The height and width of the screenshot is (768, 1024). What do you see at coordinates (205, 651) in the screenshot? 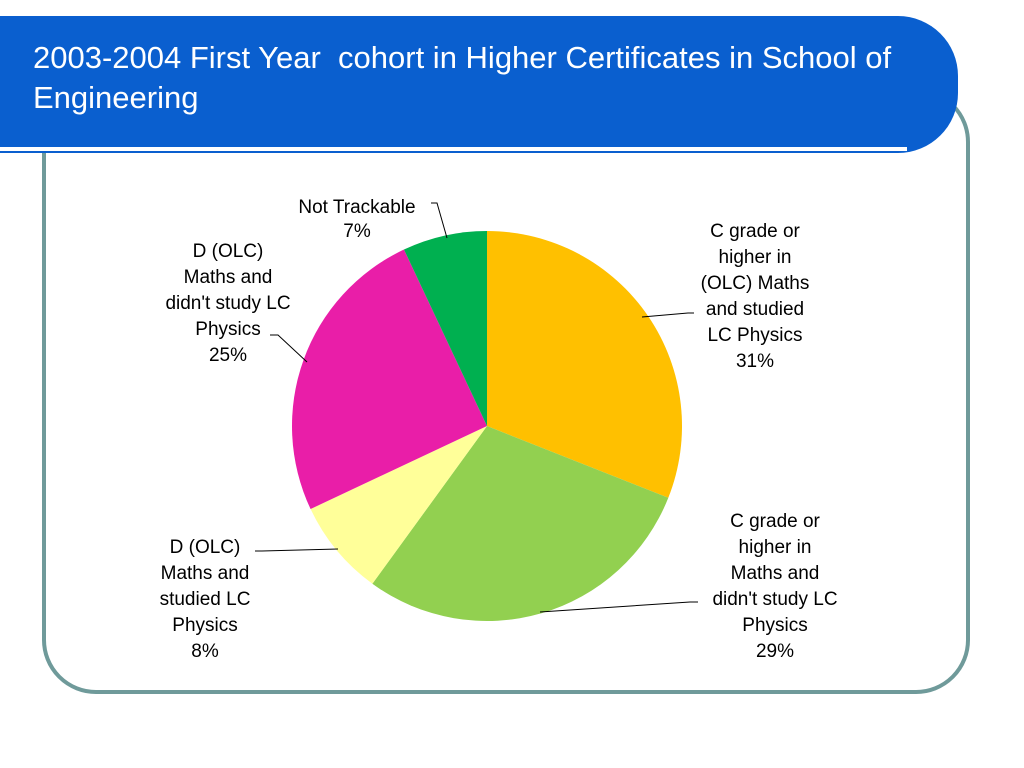
I see `slice-value-label: 8%` at bounding box center [205, 651].